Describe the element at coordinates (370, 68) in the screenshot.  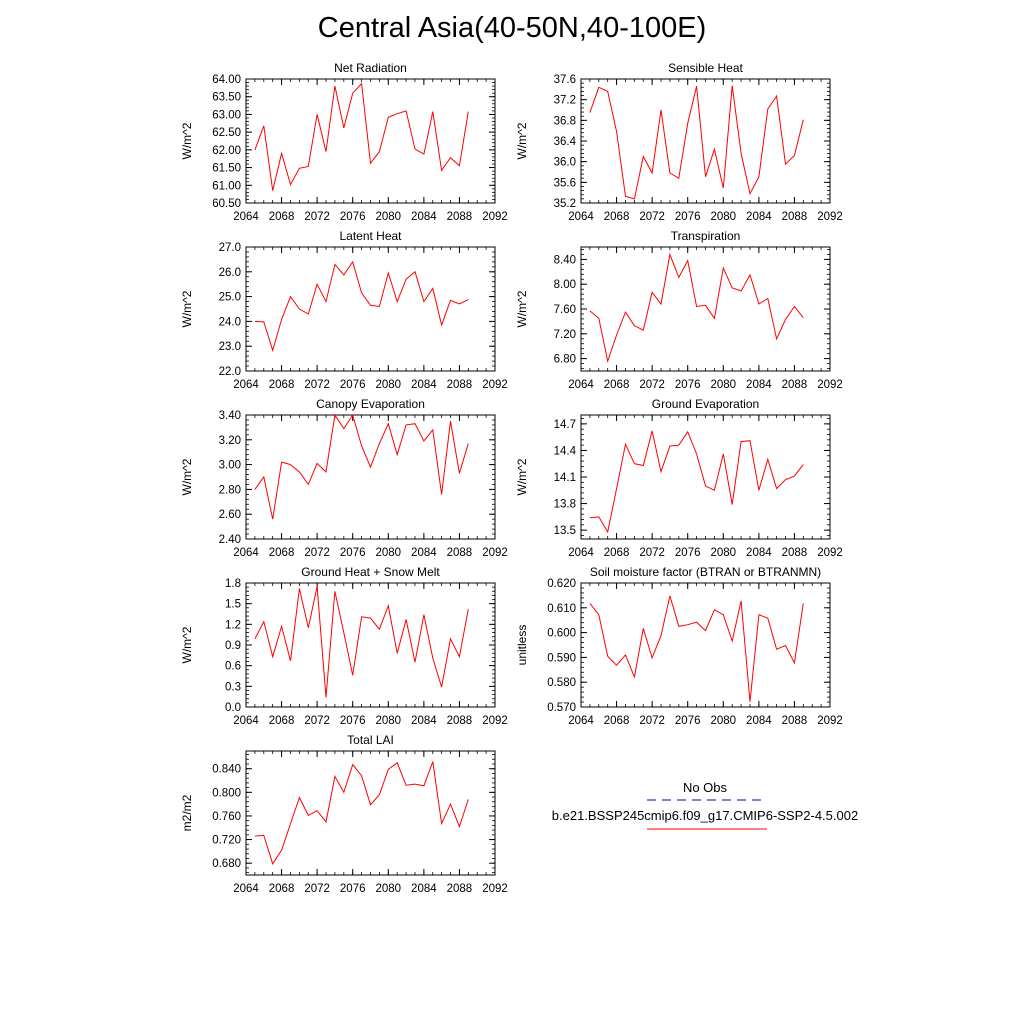
I see `panel-title: Net Radiation` at that location.